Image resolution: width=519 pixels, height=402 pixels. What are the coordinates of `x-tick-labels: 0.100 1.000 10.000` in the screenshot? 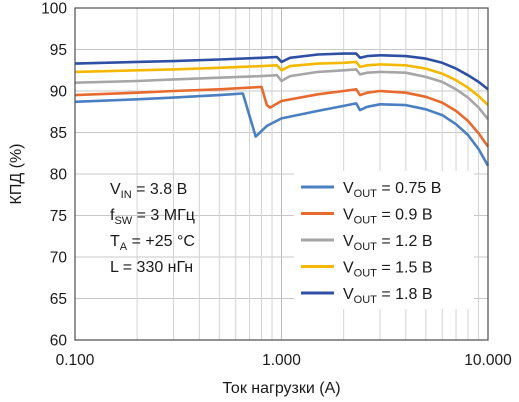 It's located at (284, 360).